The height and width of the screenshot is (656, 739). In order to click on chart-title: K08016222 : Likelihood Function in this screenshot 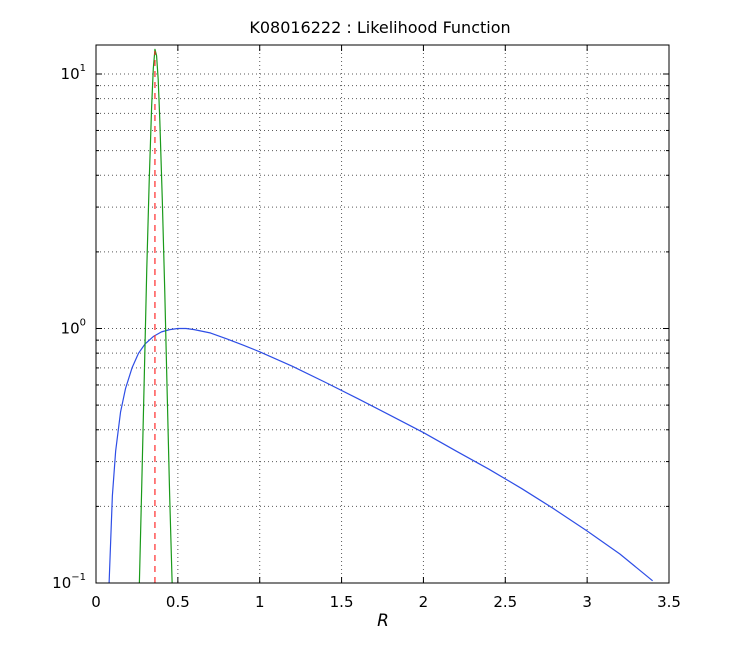, I will do `click(379, 27)`.